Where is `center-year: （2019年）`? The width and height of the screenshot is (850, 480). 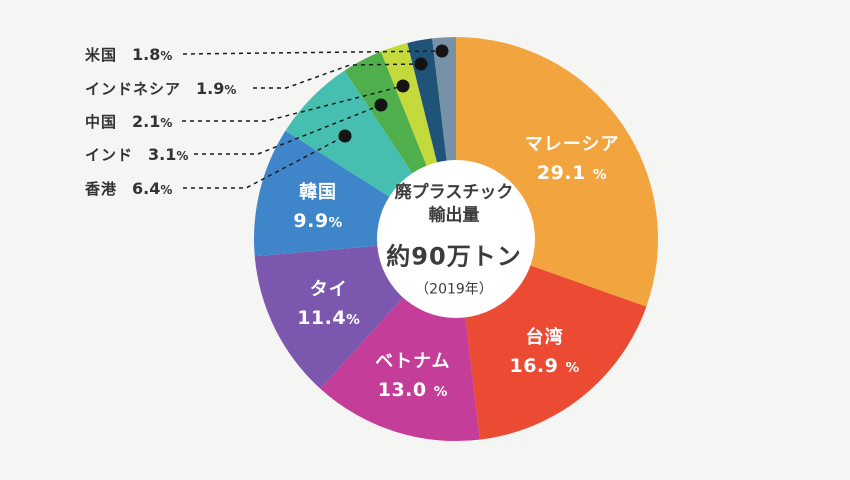 center-year: （2019年） is located at coordinates (454, 289).